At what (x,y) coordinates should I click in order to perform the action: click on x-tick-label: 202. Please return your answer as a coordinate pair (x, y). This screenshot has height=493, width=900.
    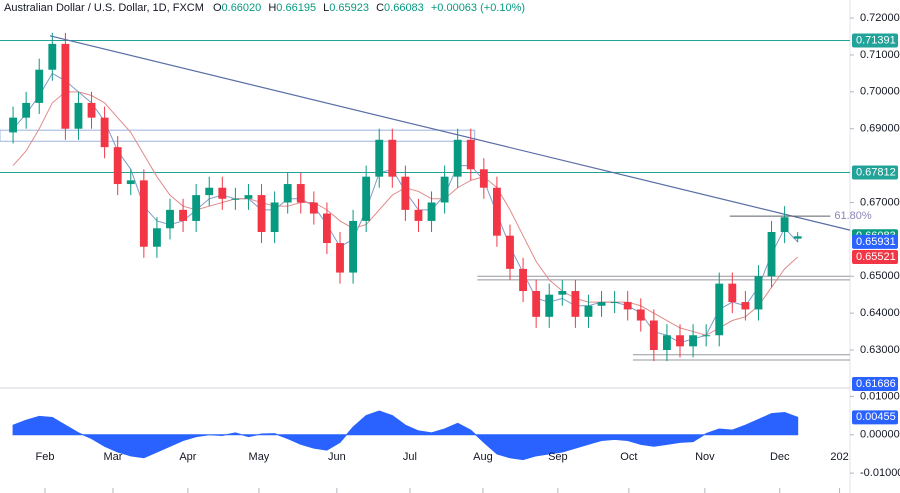
    Looking at the image, I should click on (839, 457).